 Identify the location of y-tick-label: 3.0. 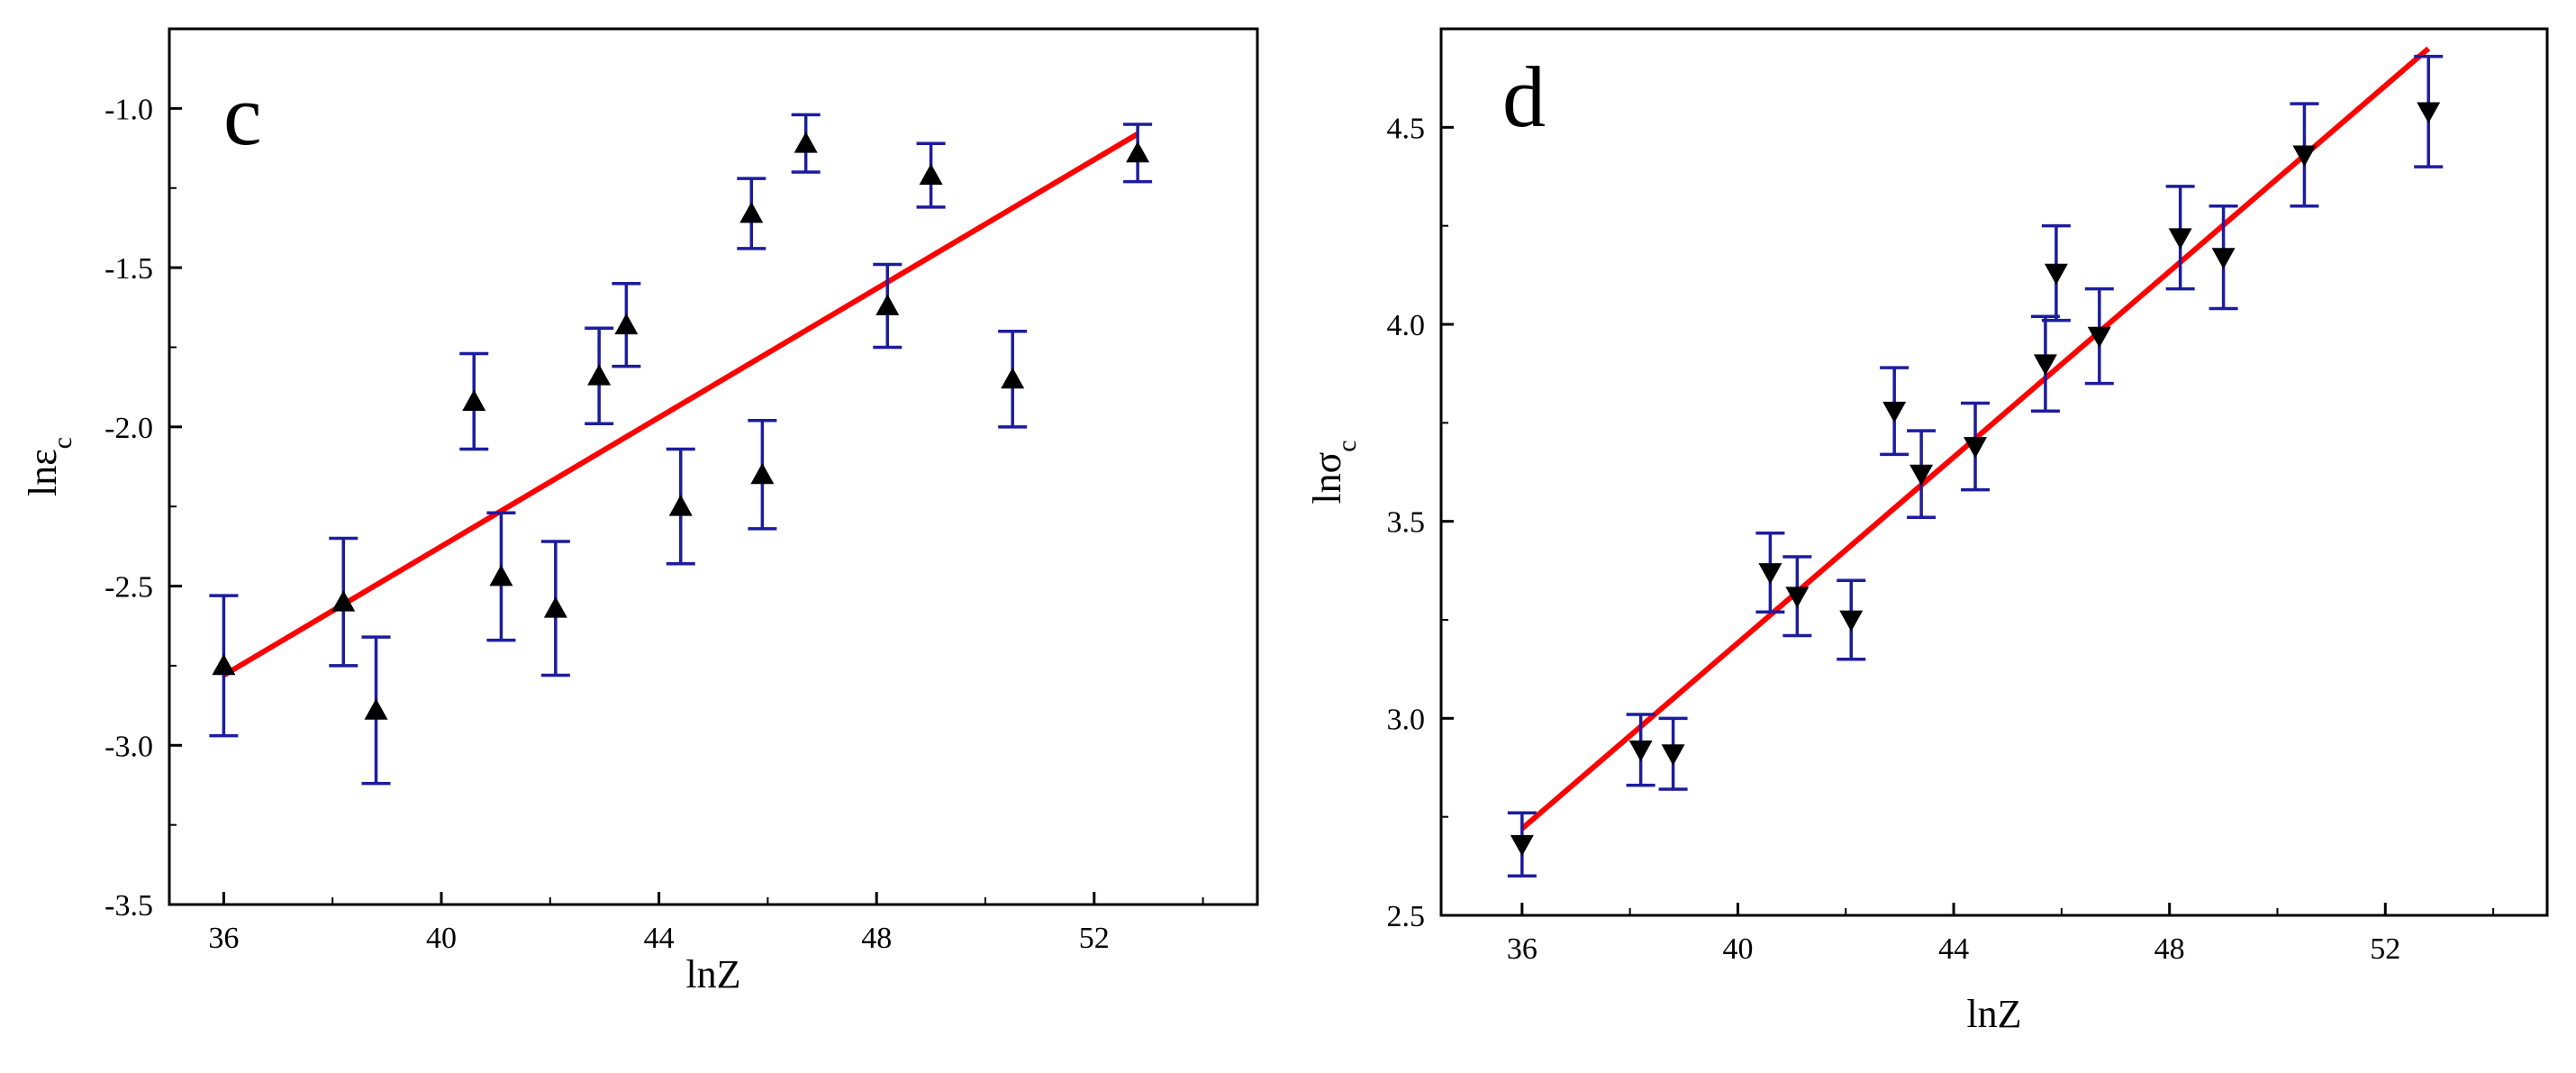
(1406, 719).